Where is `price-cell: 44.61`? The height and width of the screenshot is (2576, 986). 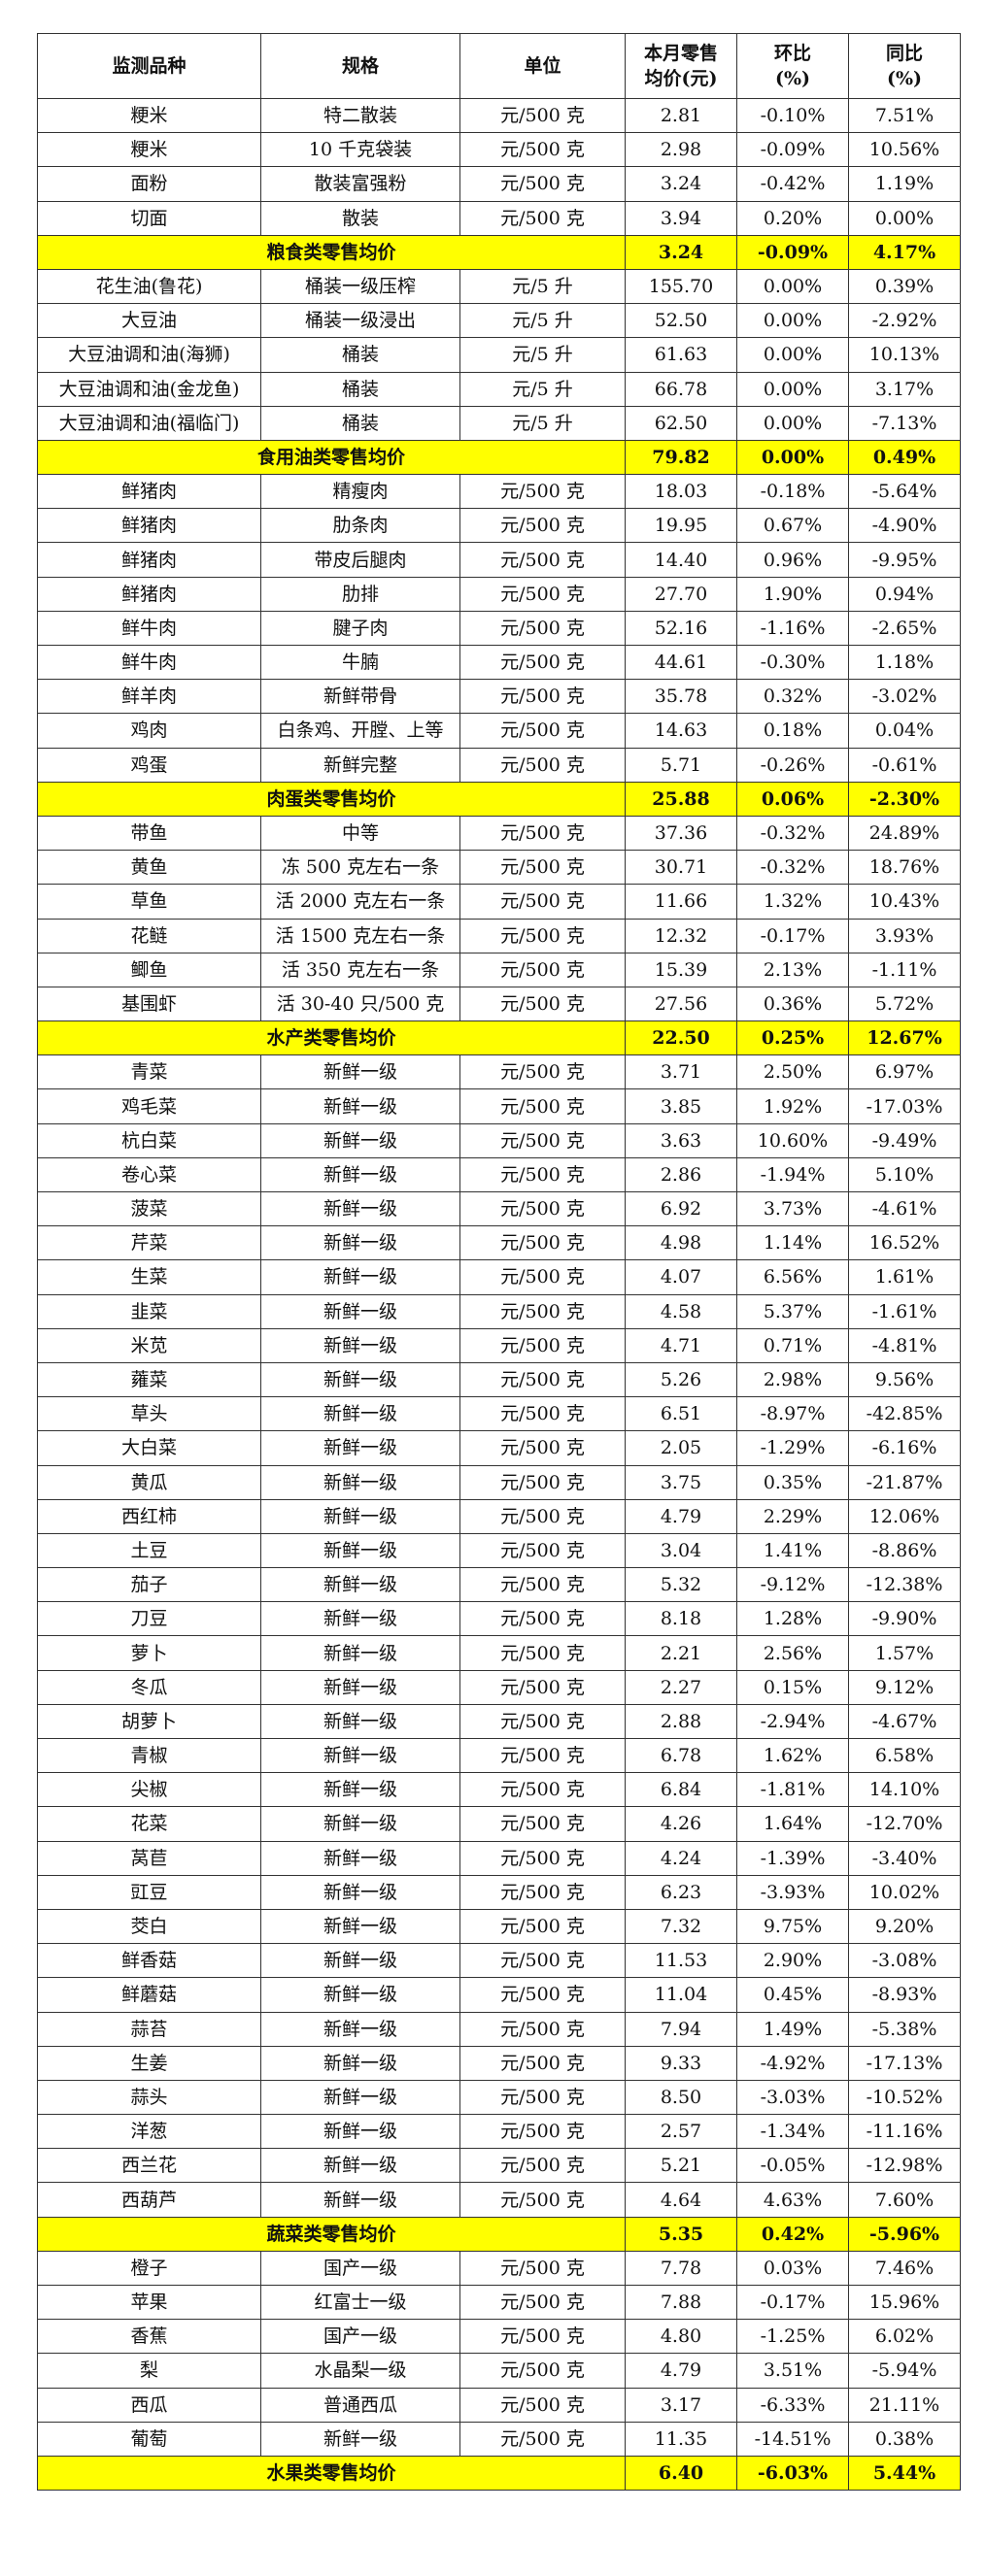
price-cell: 44.61 is located at coordinates (681, 663).